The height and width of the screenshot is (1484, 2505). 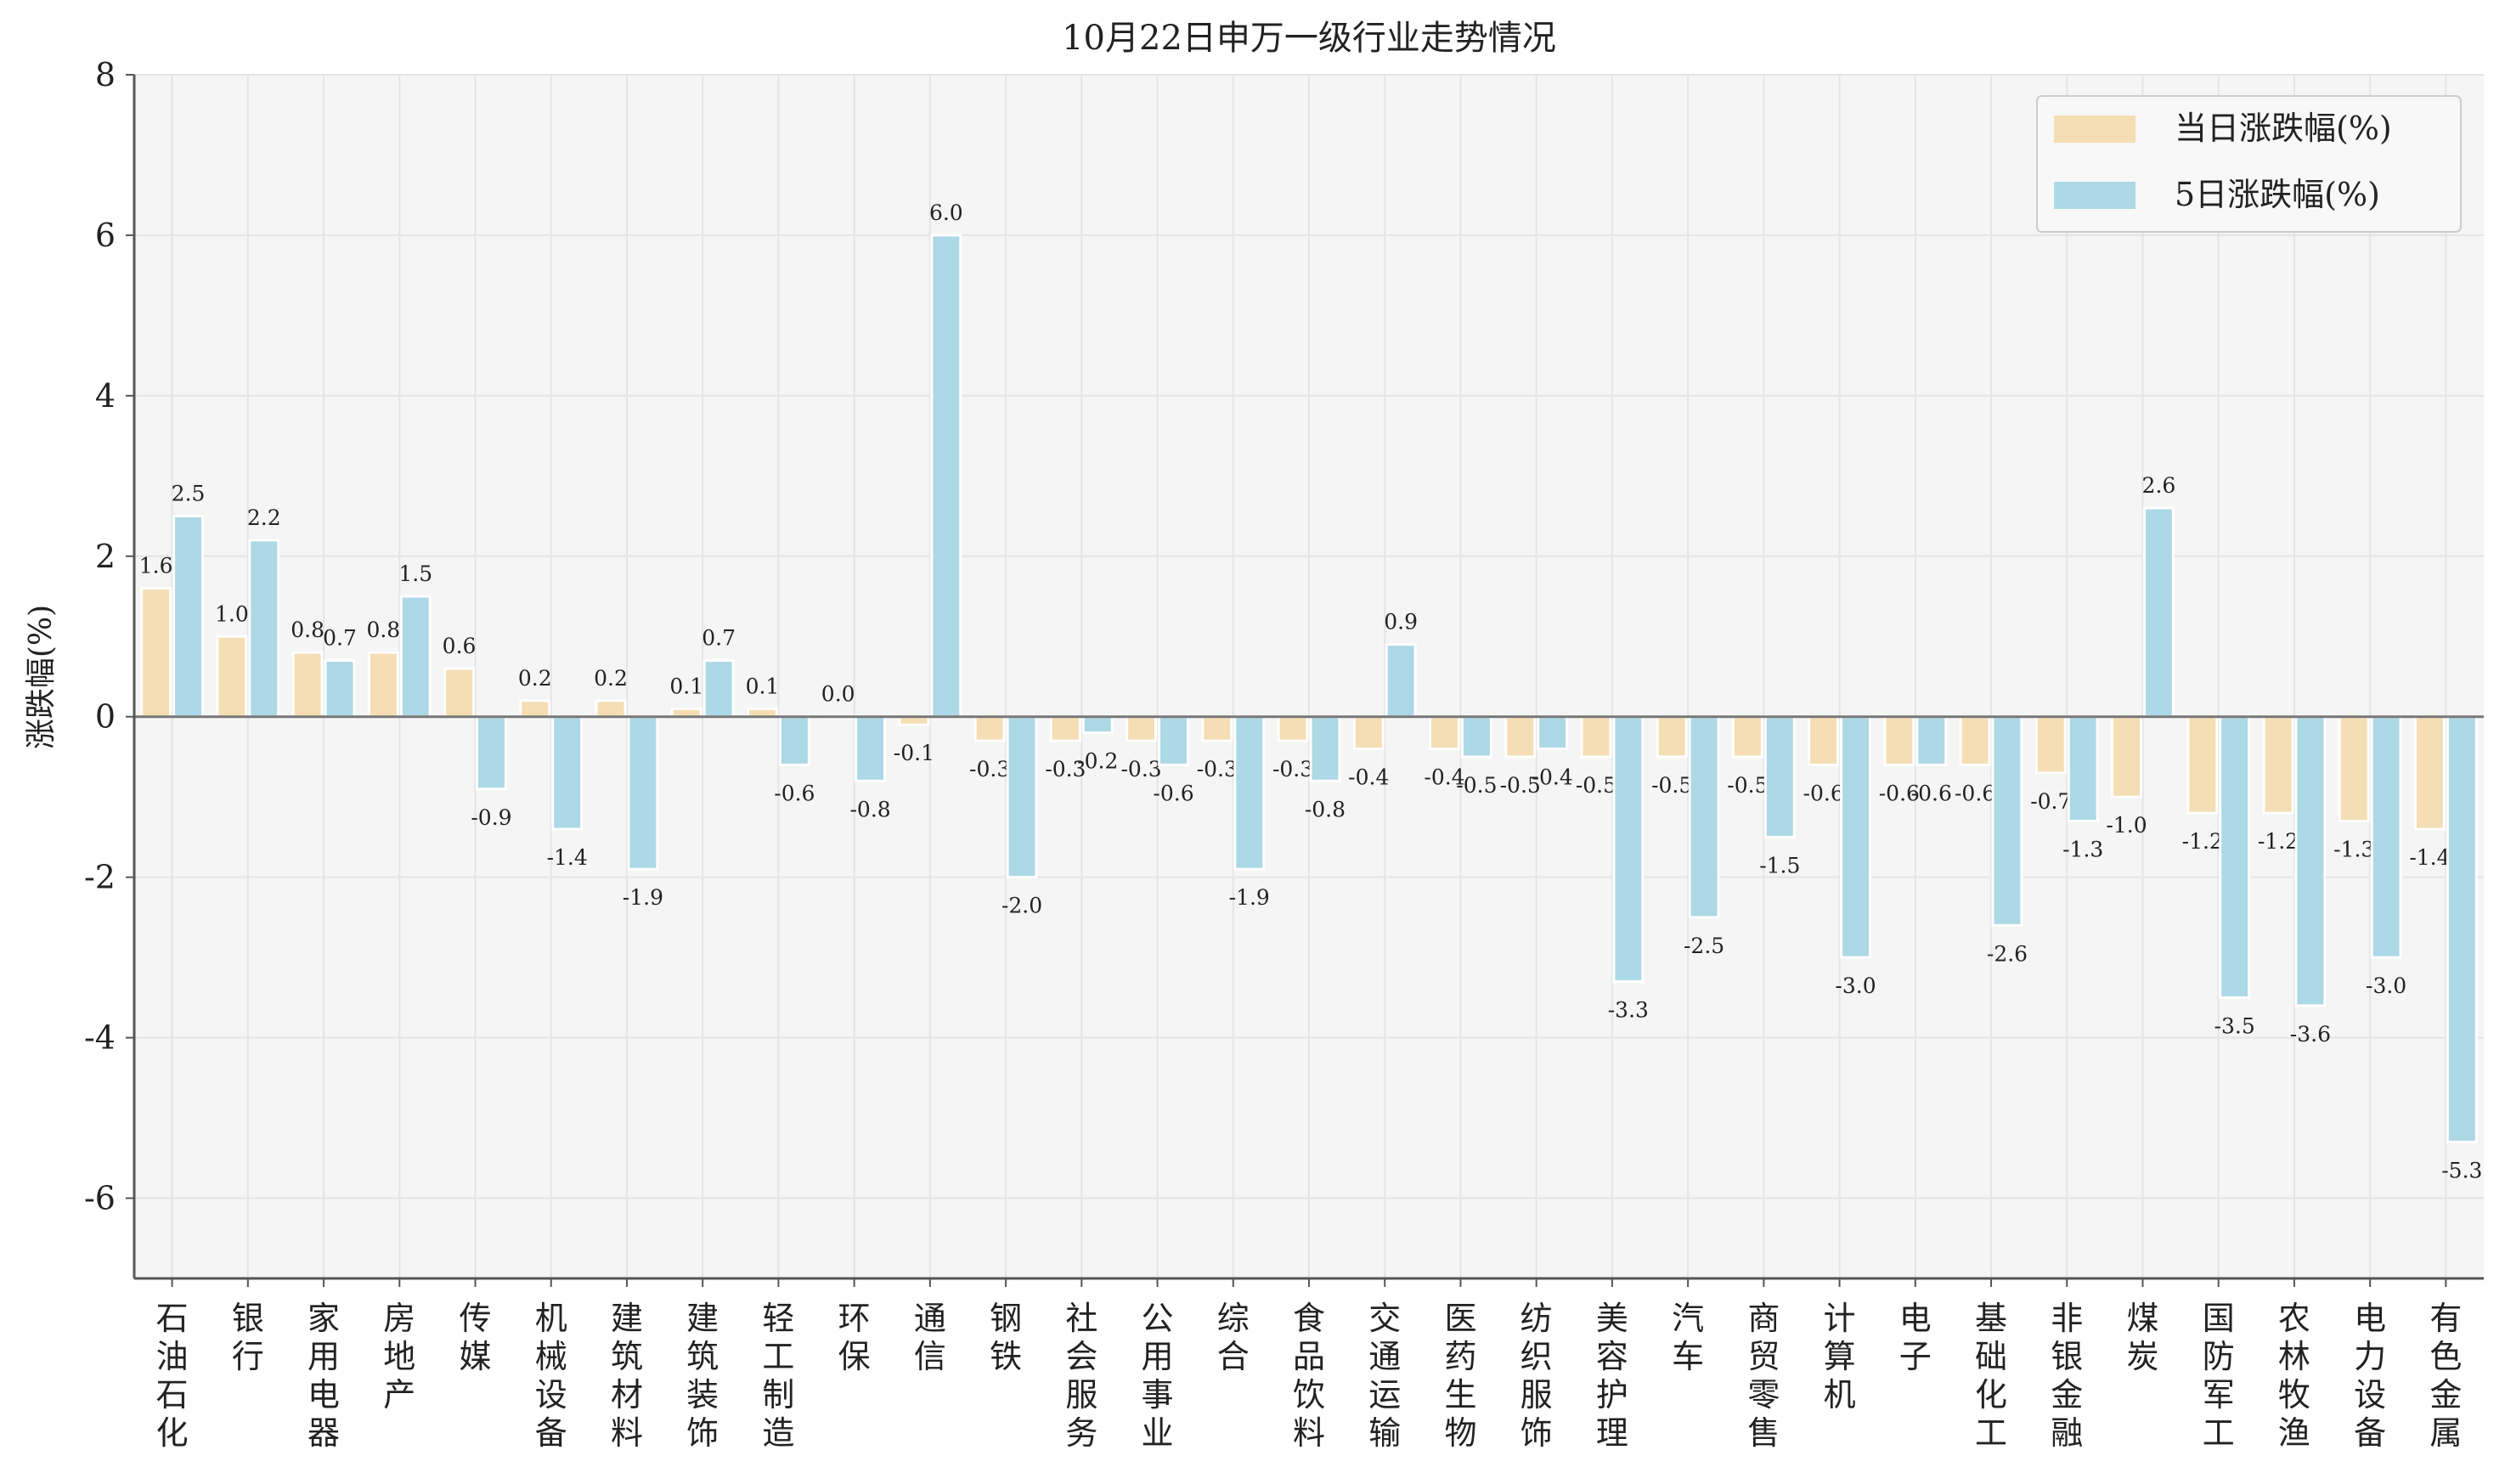 What do you see at coordinates (100, 877) in the screenshot?
I see `y-tick-label: -2` at bounding box center [100, 877].